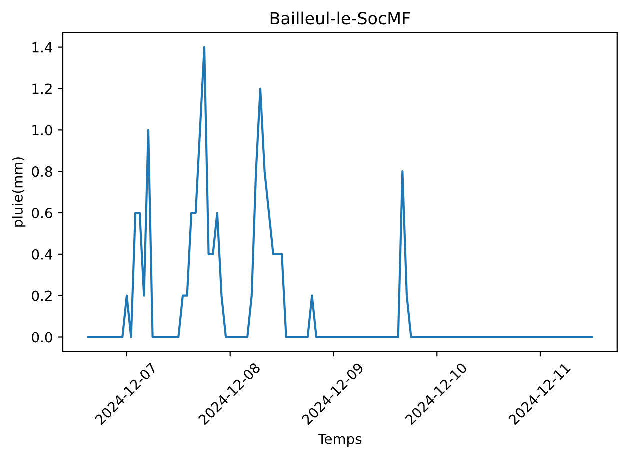 The image size is (630, 469). Describe the element at coordinates (340, 18) in the screenshot. I see `chart-title: Bailleul-le-SocMF` at that location.